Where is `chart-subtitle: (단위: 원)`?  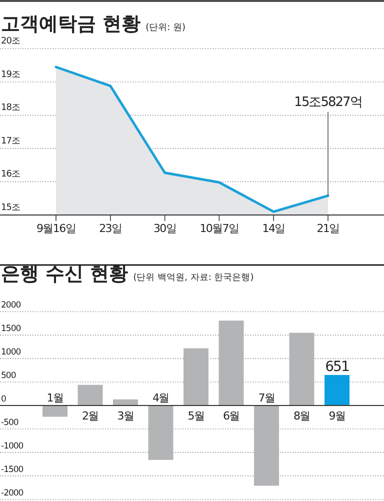 chart-subtitle: (단위: 원) is located at coordinates (166, 28).